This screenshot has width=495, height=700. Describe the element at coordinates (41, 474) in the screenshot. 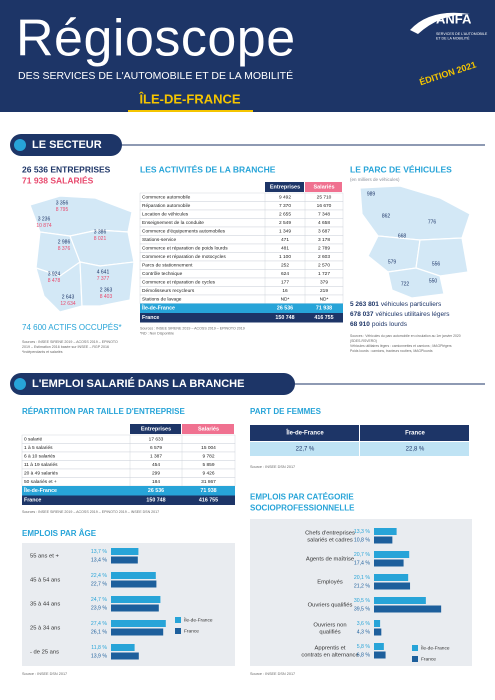

I see `table-label: 20 à 49 salariés` at that location.